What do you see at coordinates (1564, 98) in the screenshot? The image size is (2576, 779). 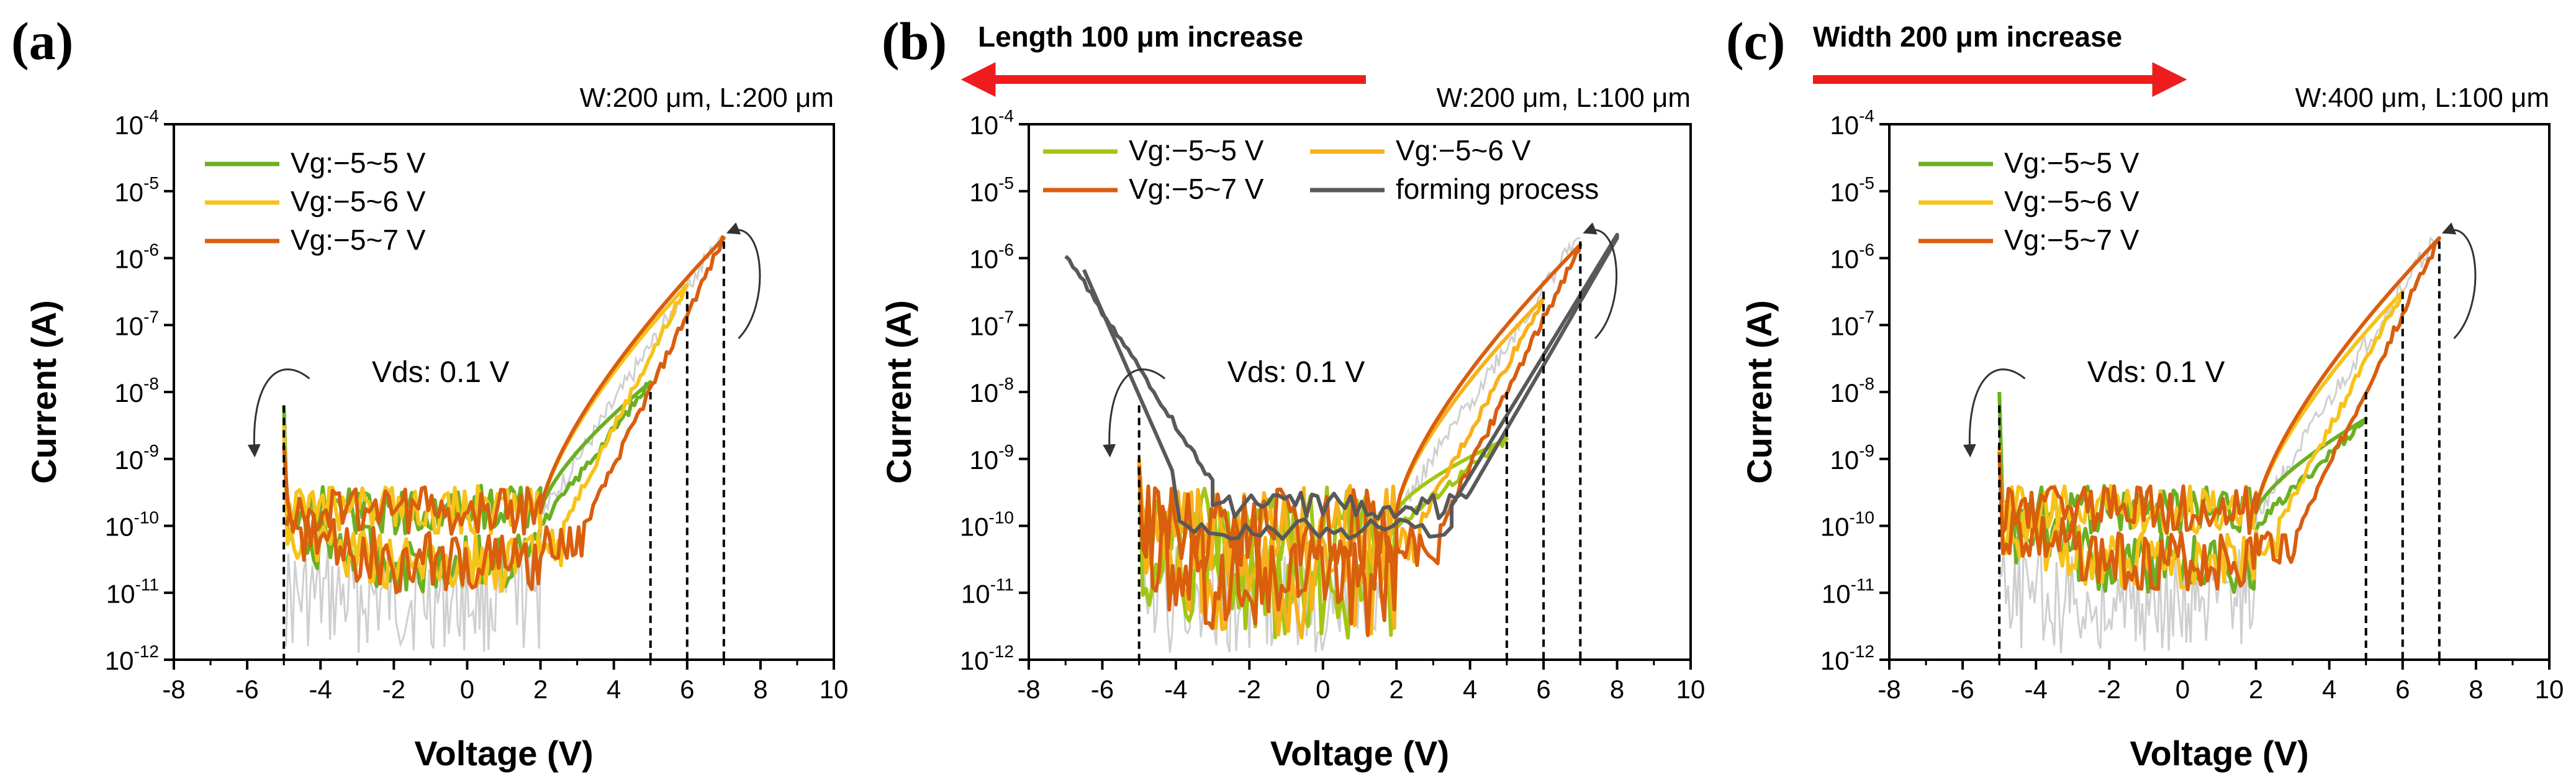 I see `condition-label: W:200 μm, L:100 μm` at bounding box center [1564, 98].